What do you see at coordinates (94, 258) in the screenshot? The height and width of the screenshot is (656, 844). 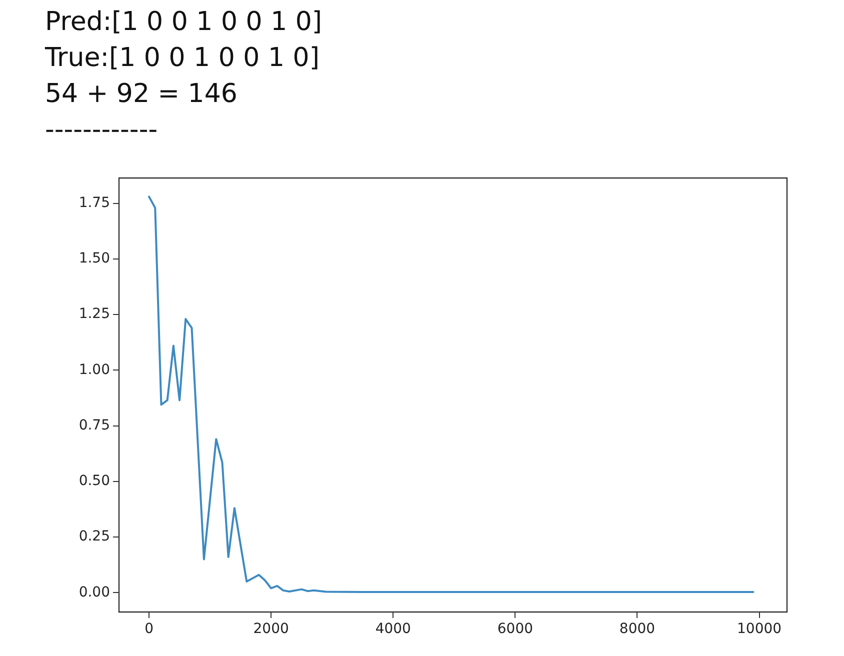 I see `y-tick-label: 1.50` at bounding box center [94, 258].